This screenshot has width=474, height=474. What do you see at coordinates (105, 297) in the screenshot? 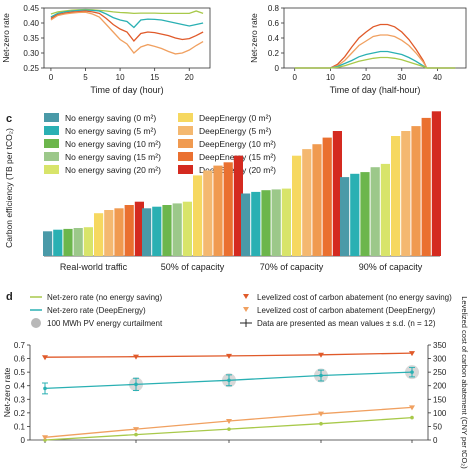
I see `panel-d-legend-label: Net-zero rate (no energy saving)` at bounding box center [105, 297].